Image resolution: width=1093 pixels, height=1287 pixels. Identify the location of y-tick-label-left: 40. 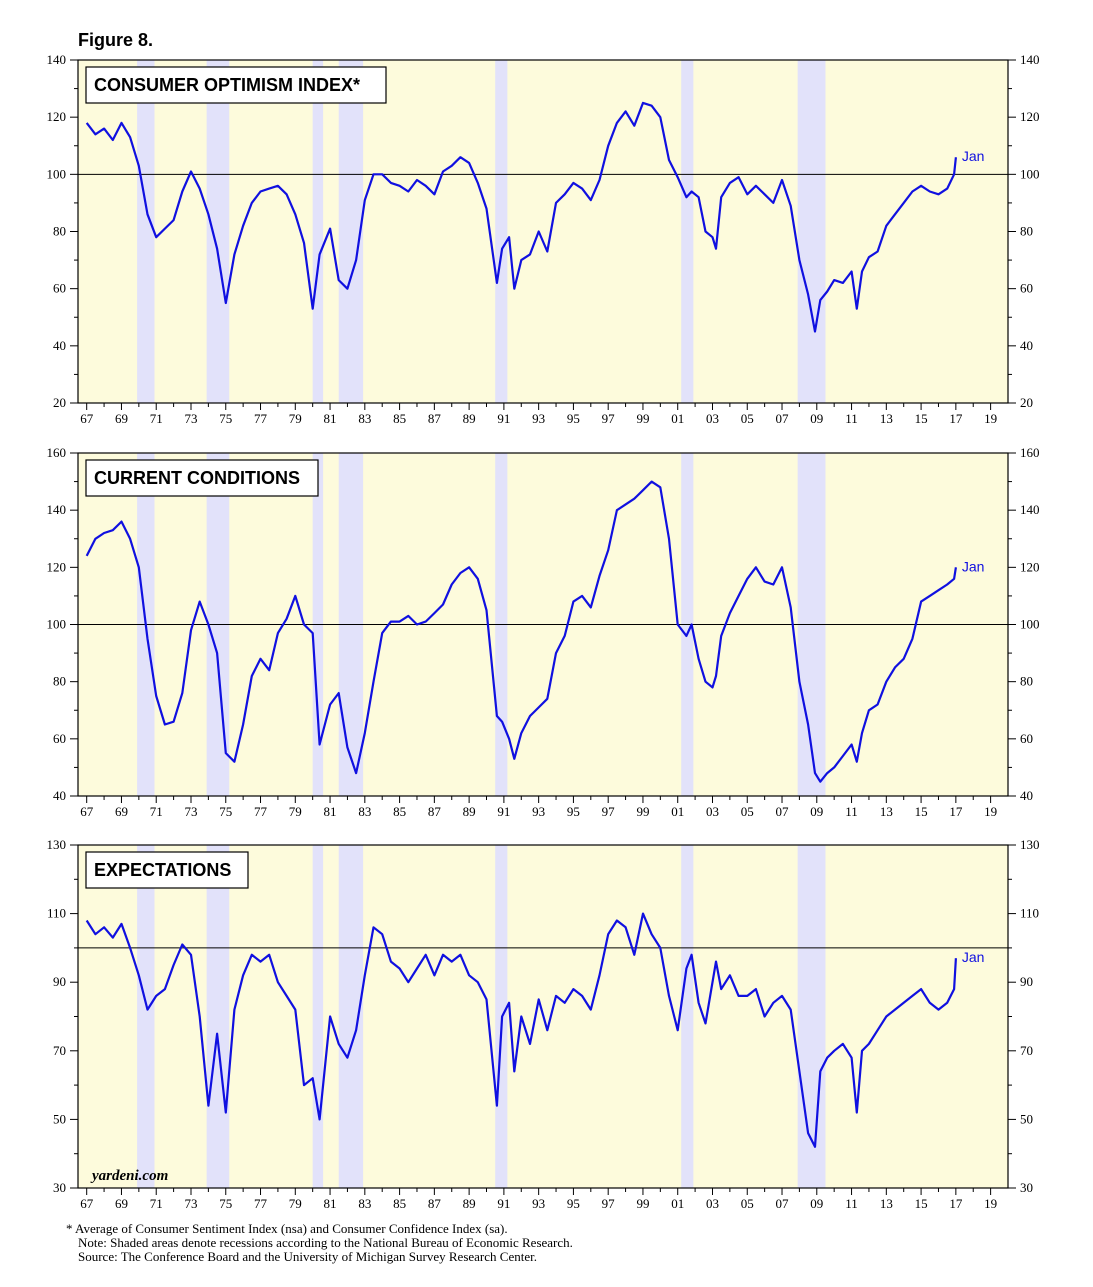
(59, 345).